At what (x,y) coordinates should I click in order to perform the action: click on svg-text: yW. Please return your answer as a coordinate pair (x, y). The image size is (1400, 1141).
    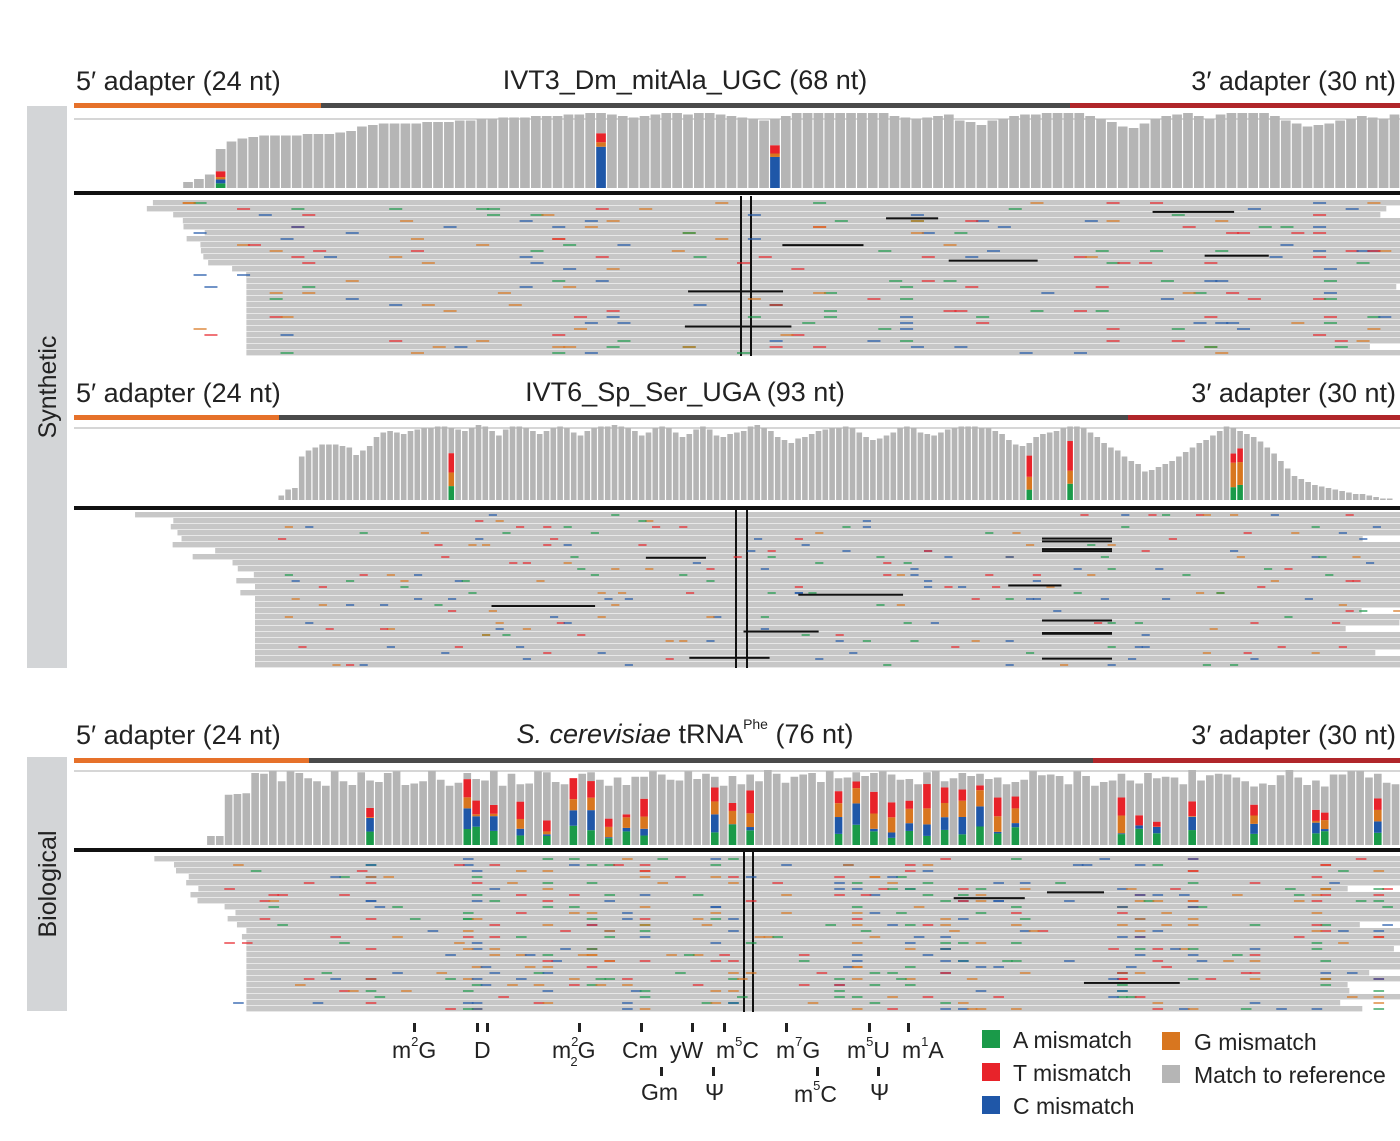
    Looking at the image, I should click on (687, 1050).